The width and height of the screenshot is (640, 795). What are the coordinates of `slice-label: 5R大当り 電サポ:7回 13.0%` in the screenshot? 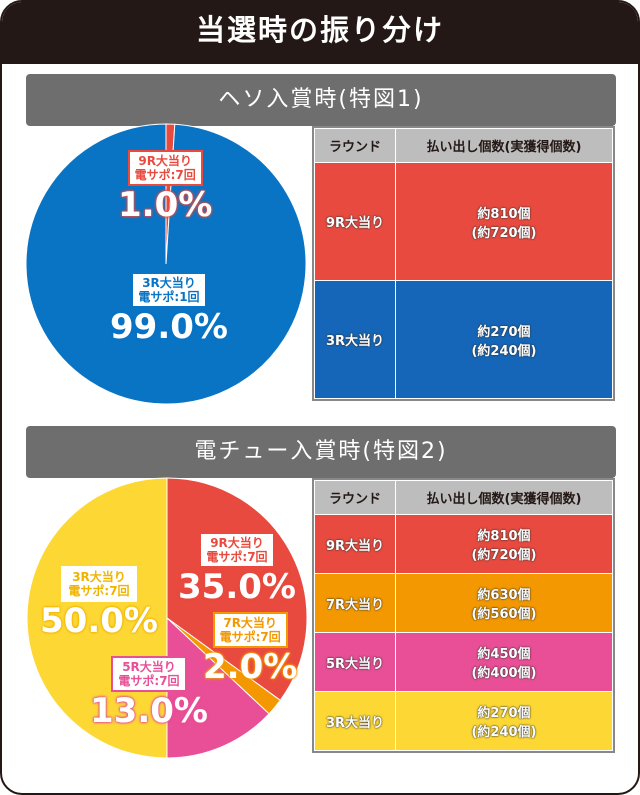 It's located at (149, 693).